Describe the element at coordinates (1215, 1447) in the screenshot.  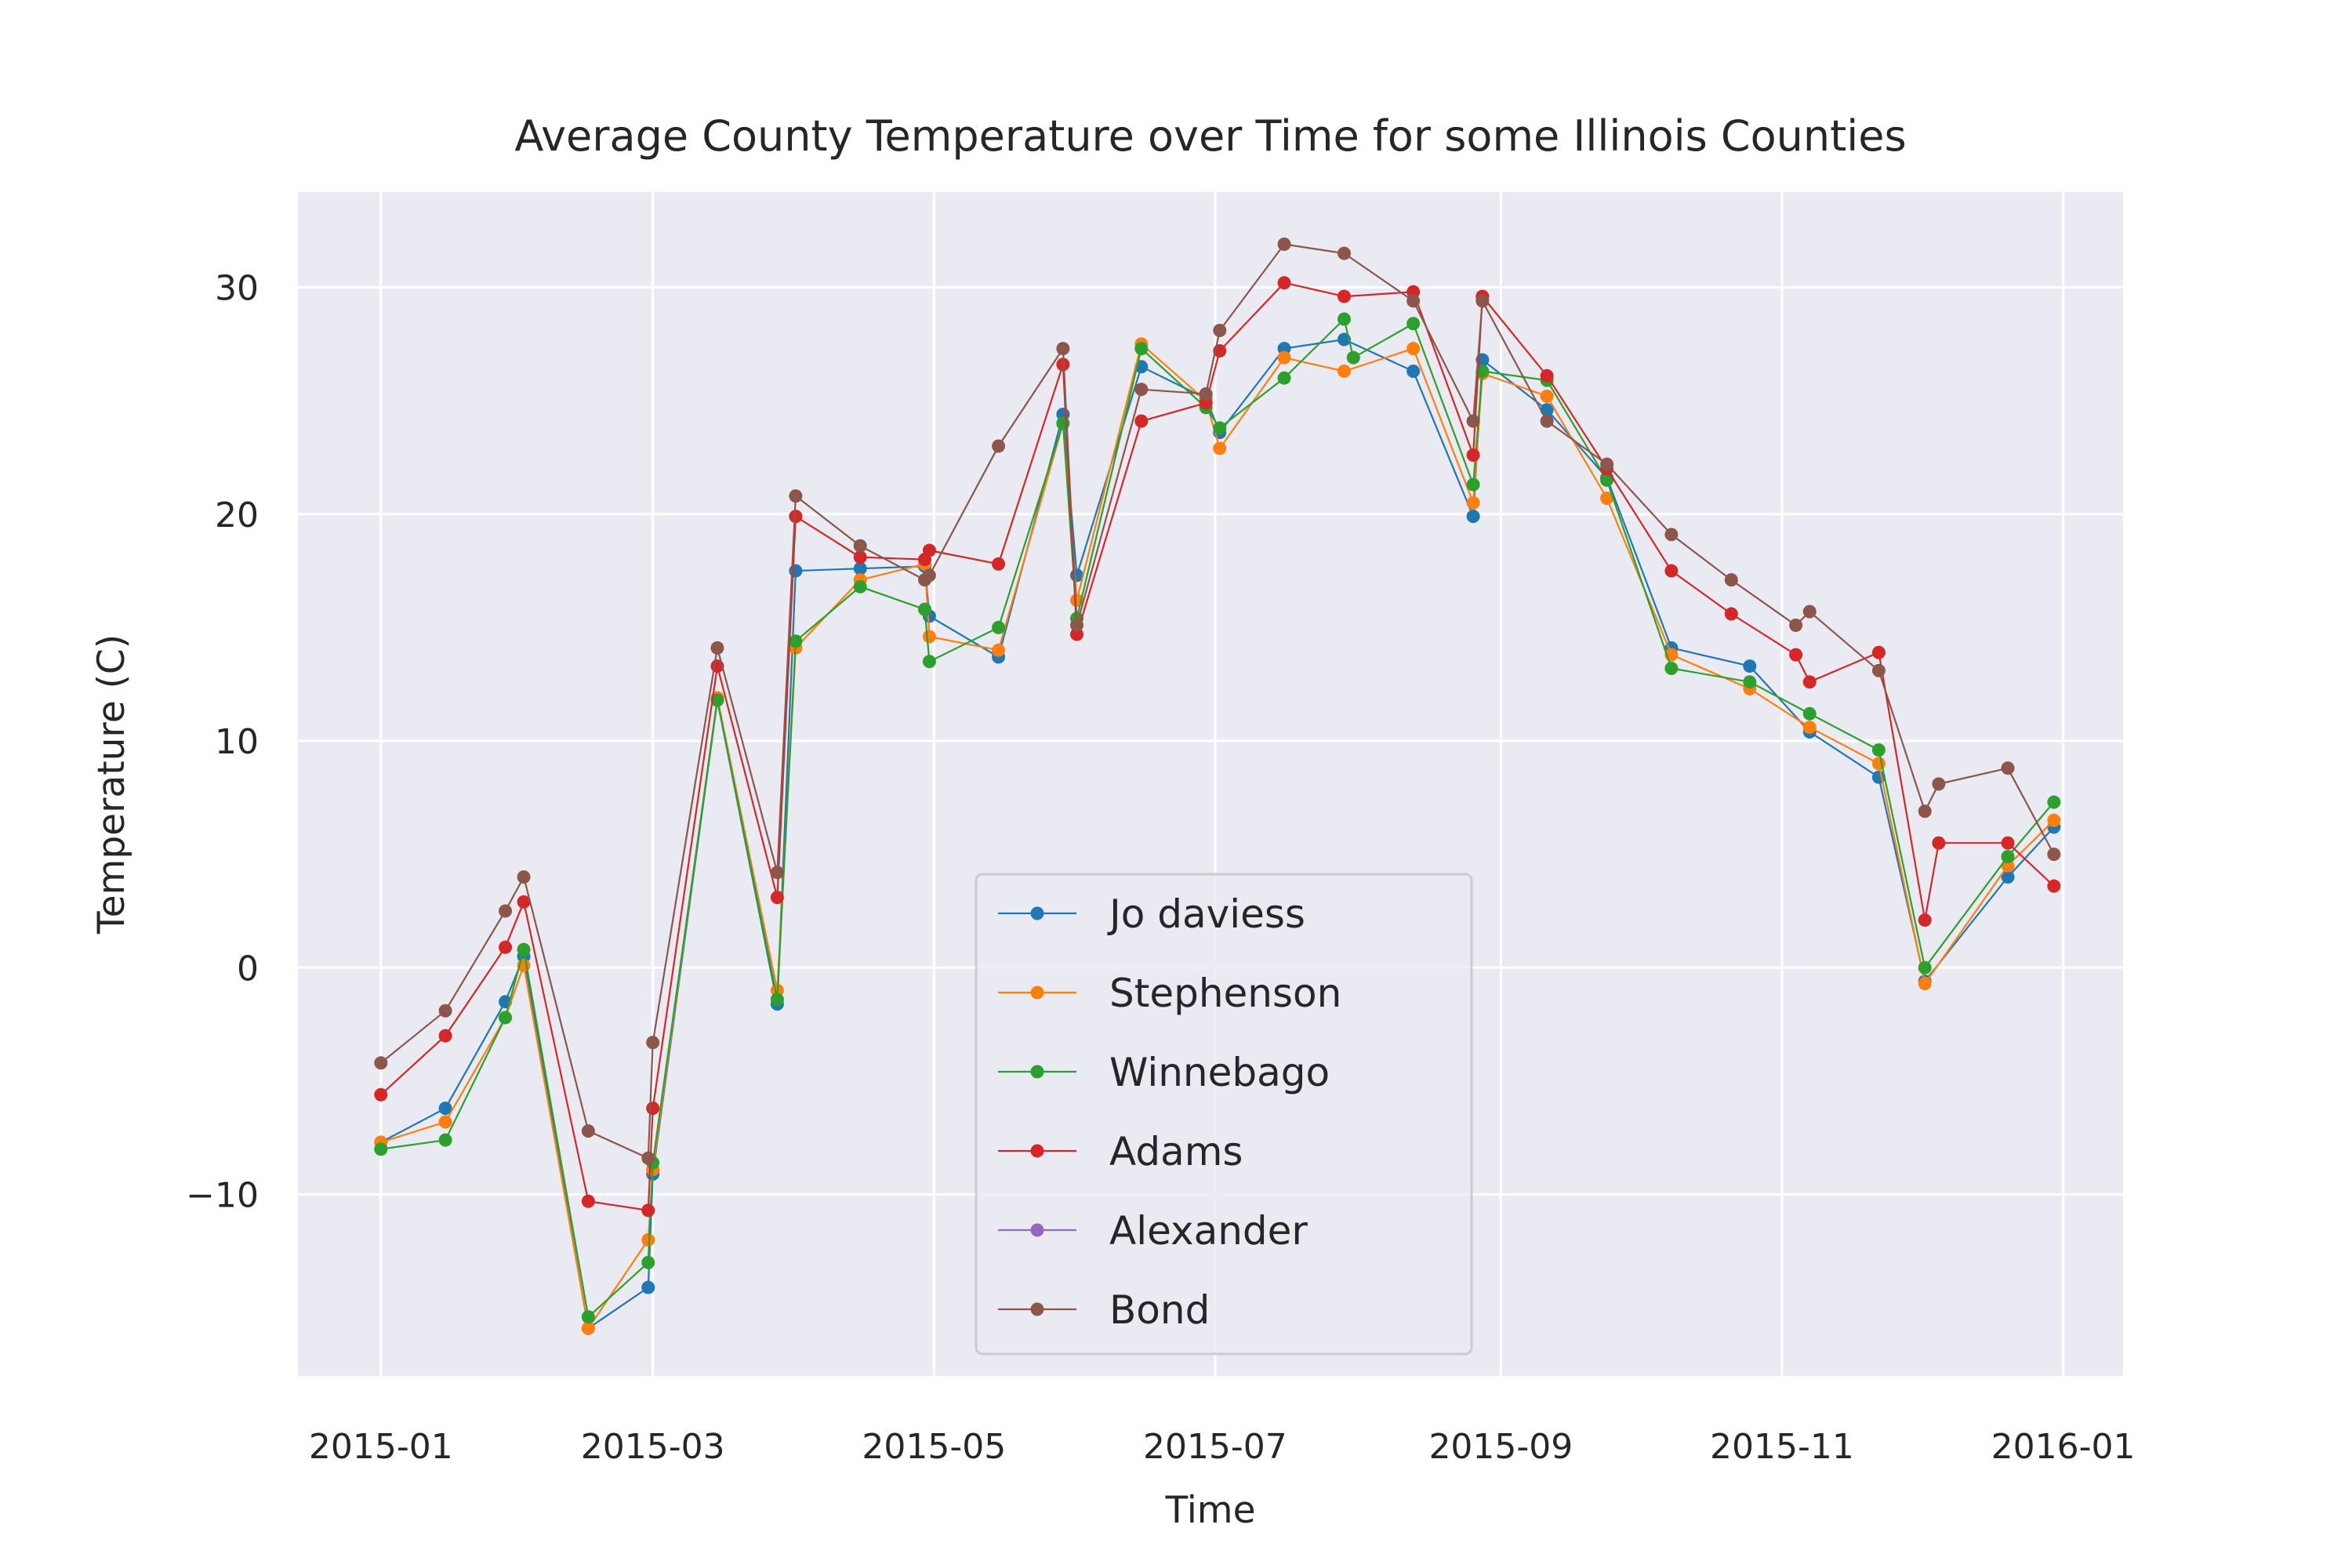
I see `x-tick-label: 2015-07` at that location.